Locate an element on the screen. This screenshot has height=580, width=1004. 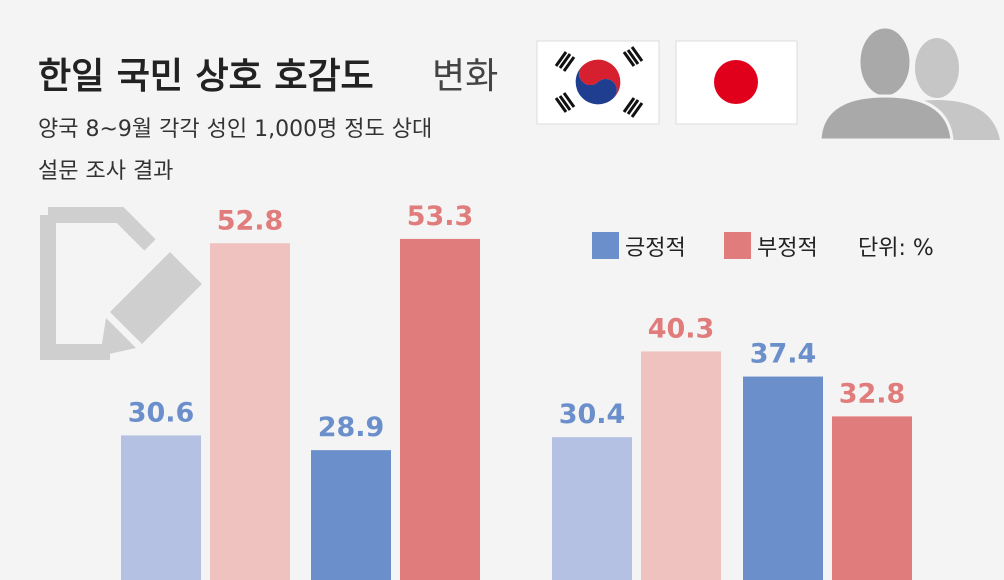
value-label: 40.3 is located at coordinates (681, 328).